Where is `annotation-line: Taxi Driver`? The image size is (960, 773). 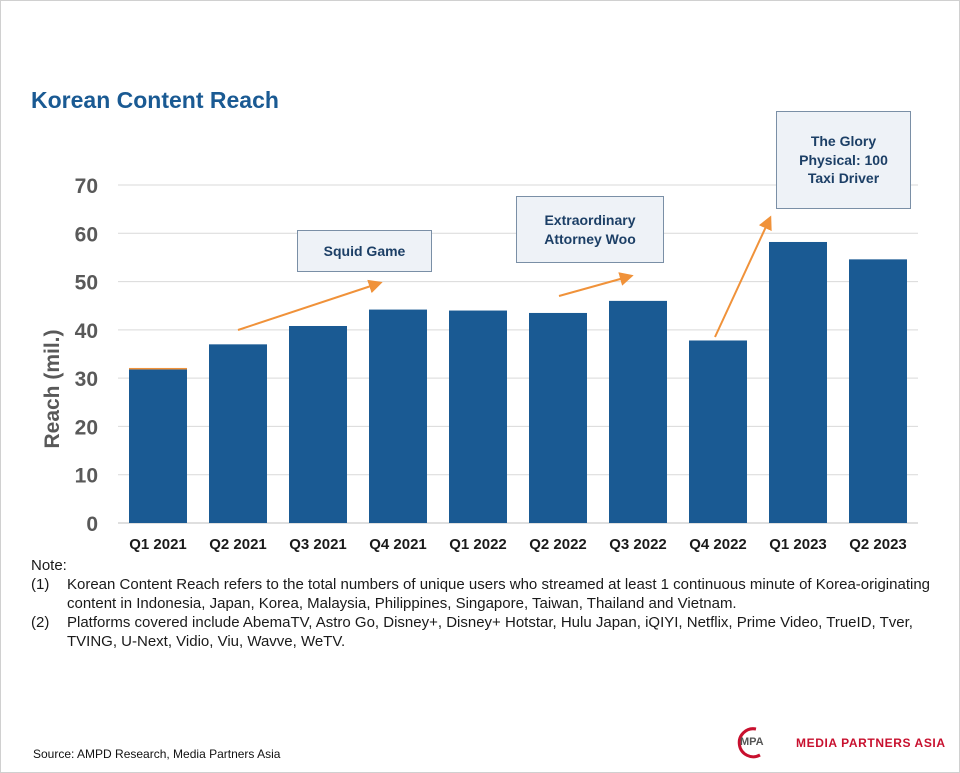 annotation-line: Taxi Driver is located at coordinates (843, 178).